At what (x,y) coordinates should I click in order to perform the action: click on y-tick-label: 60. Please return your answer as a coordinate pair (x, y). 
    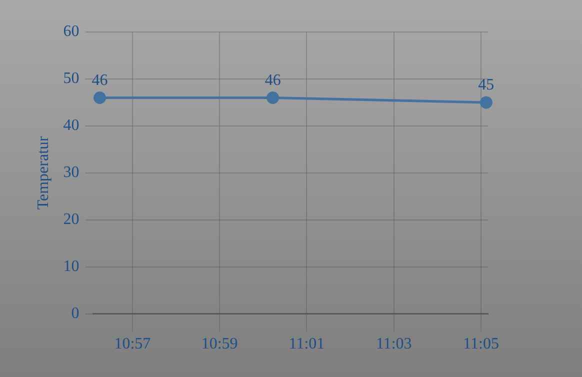
    Looking at the image, I should click on (71, 31).